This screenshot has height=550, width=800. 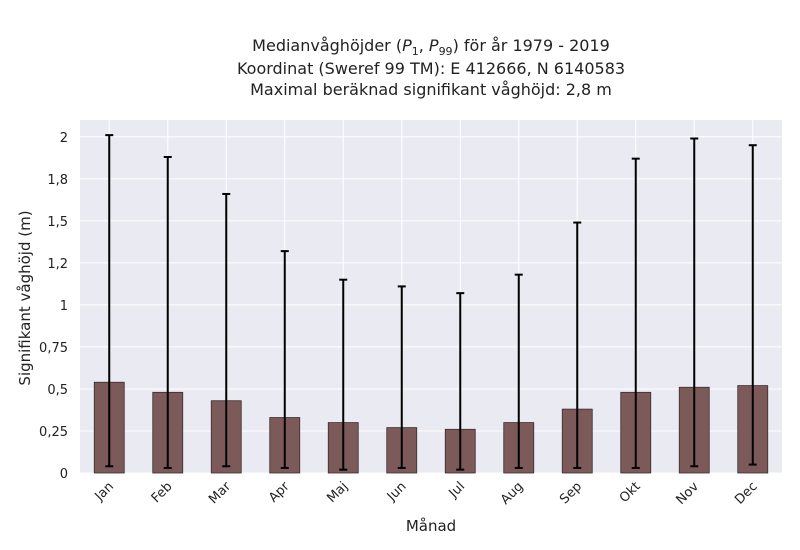 I want to click on y-tick-label: 0,75, so click(x=53, y=348).